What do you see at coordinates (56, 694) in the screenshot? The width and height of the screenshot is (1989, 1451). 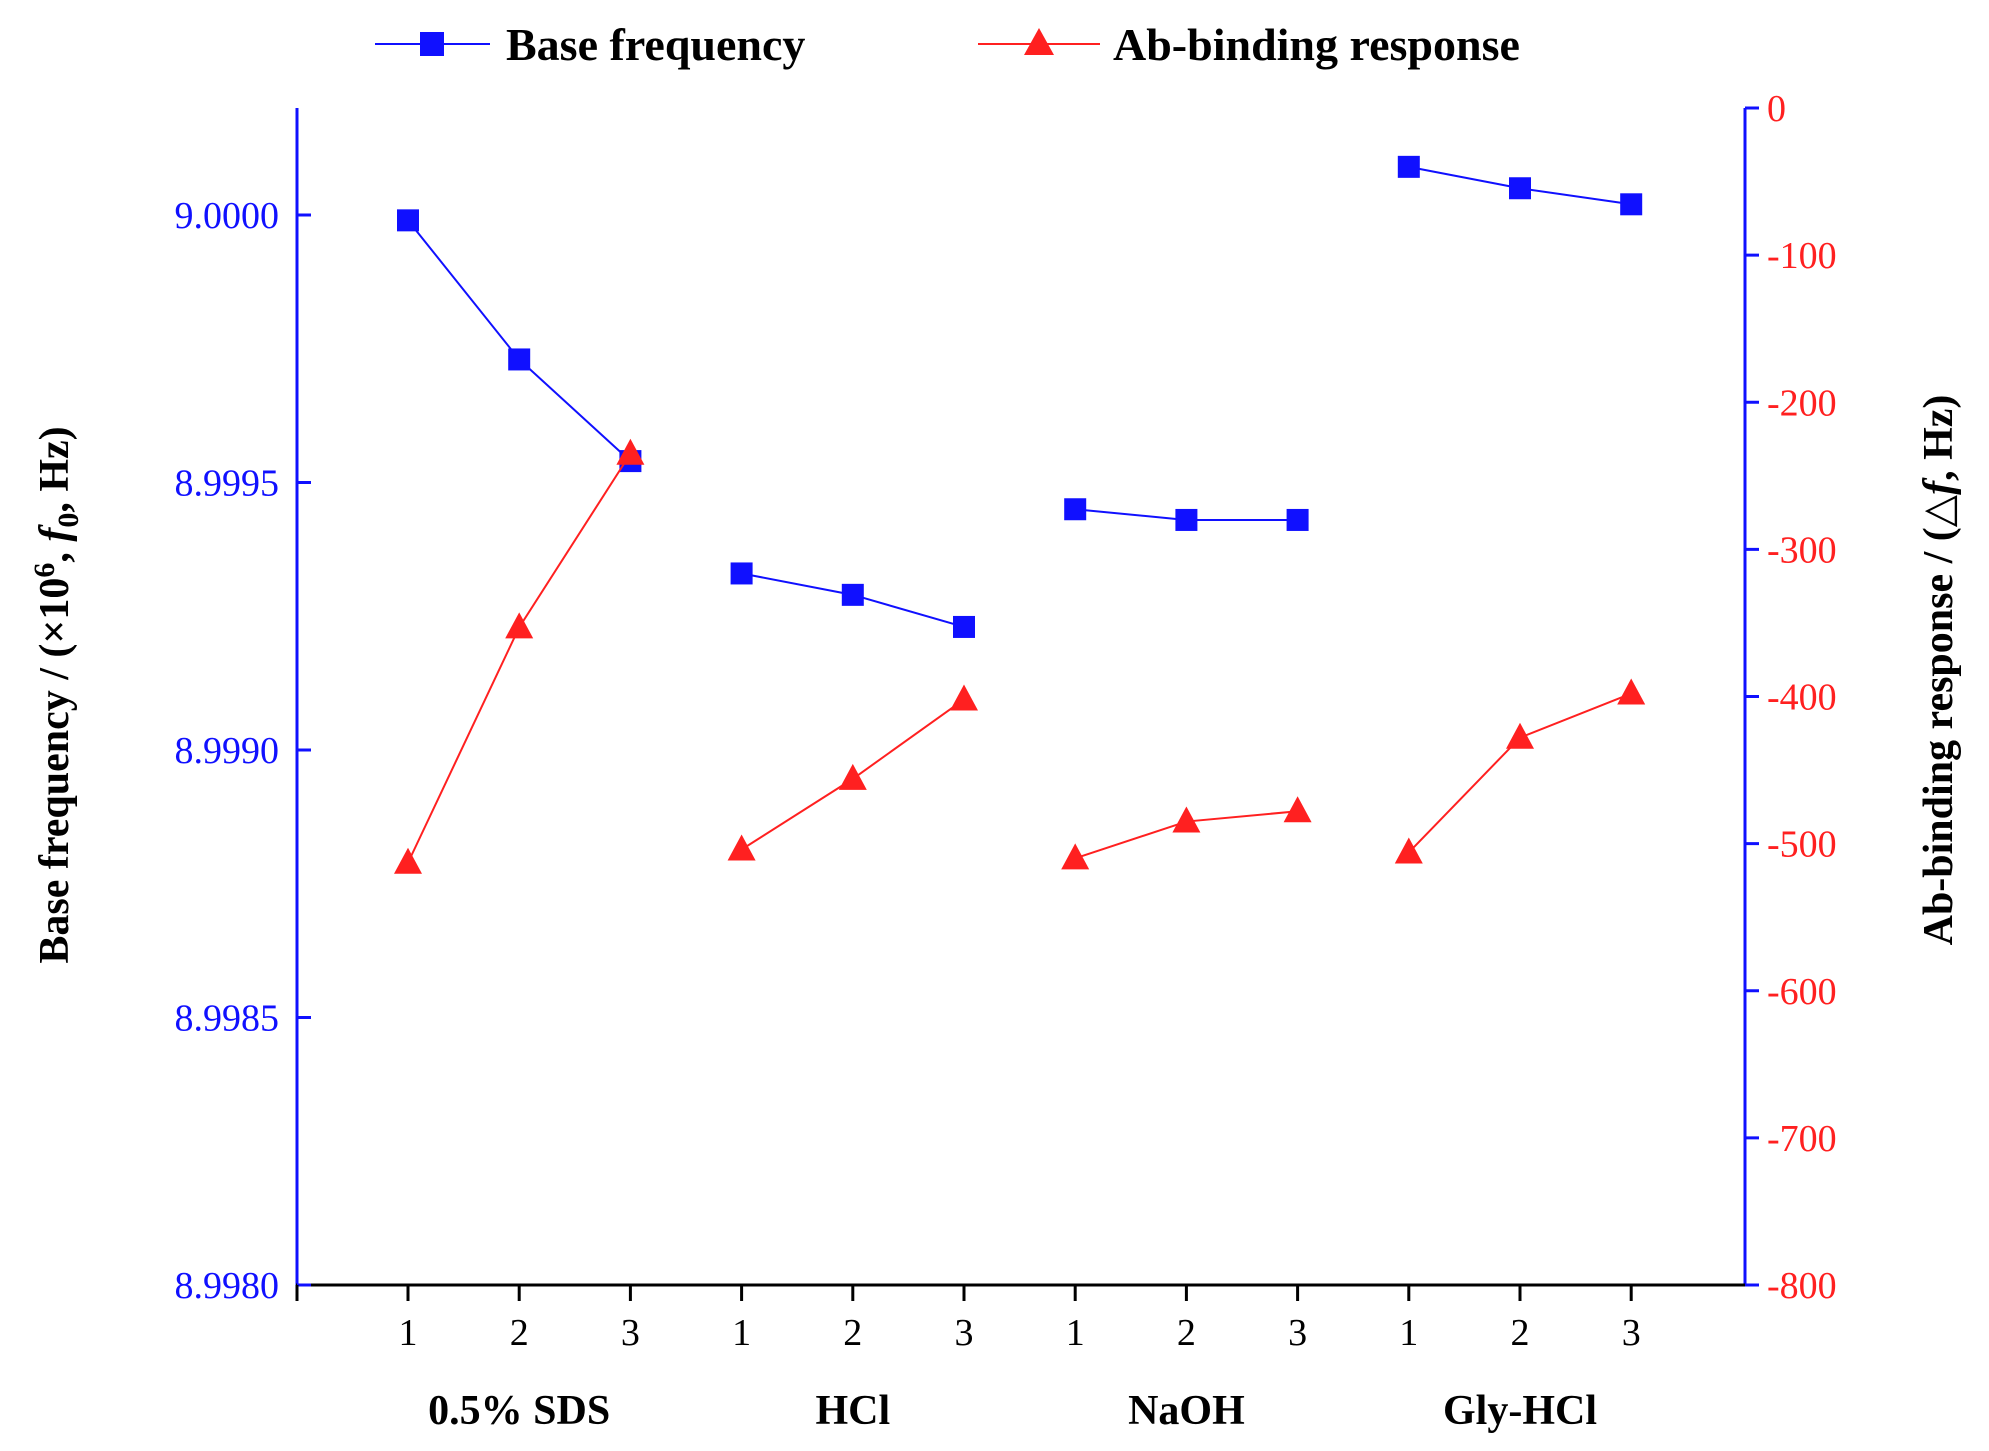 I see `left-axis-title: Base frequency / (×106, f0, Hz)` at bounding box center [56, 694].